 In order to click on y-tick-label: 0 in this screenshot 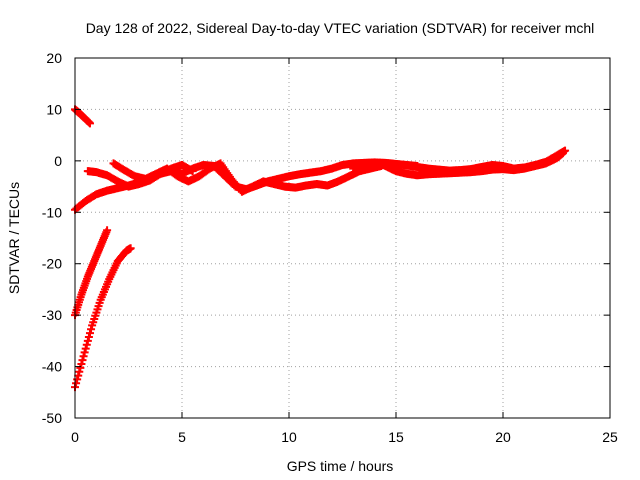, I will do `click(58, 161)`.